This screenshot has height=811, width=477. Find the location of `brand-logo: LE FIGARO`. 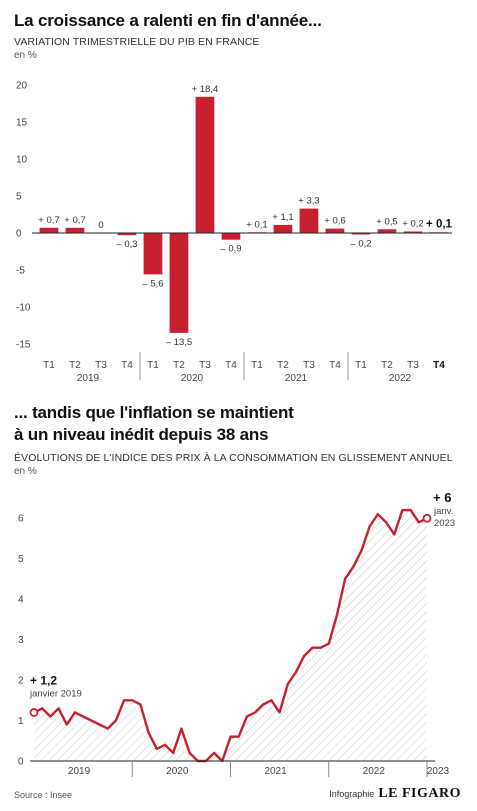

brand-logo: LE FIGARO is located at coordinates (419, 793).